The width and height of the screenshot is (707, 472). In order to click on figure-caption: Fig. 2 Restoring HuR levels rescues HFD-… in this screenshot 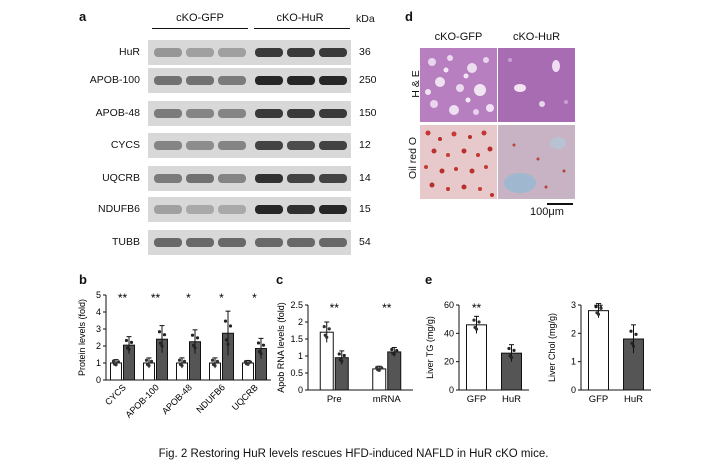, I will do `click(353, 454)`.